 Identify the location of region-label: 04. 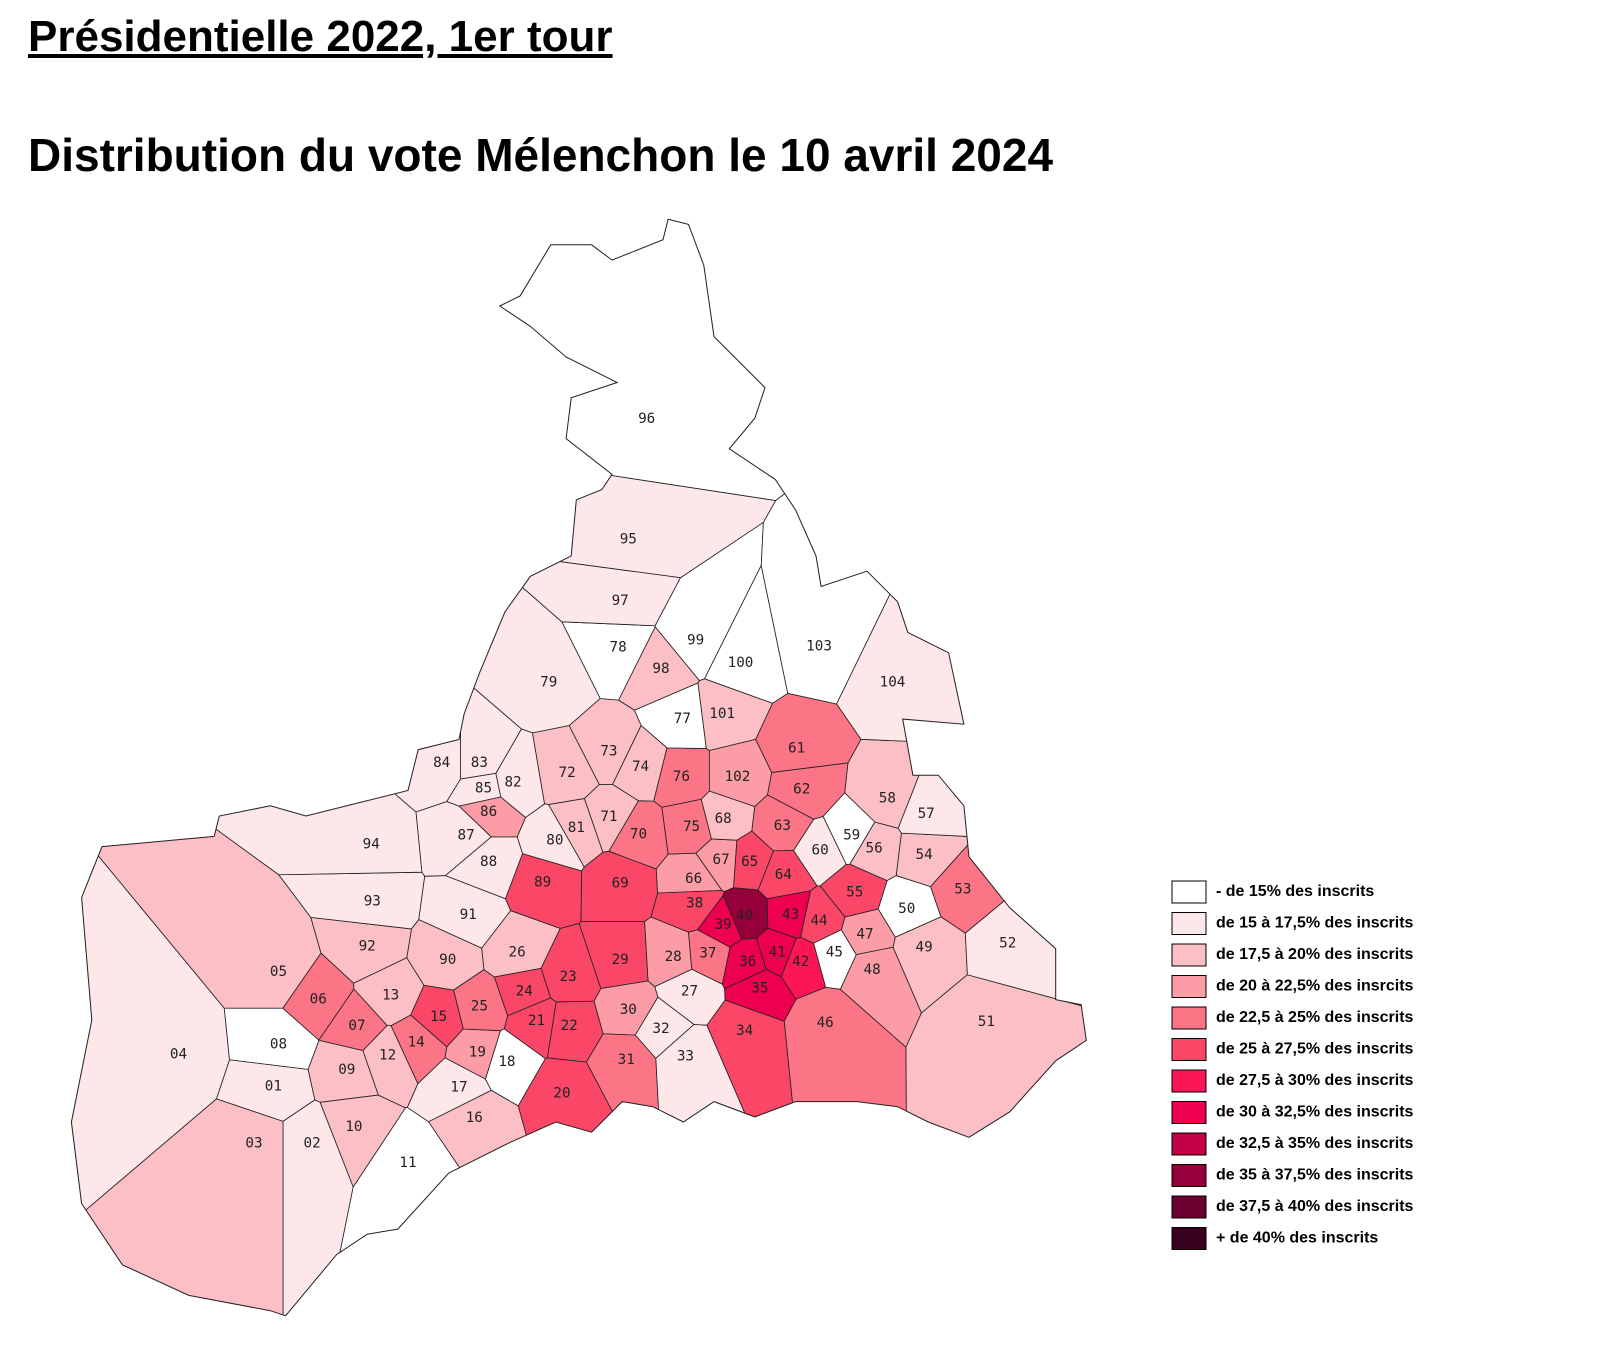
(178, 1055).